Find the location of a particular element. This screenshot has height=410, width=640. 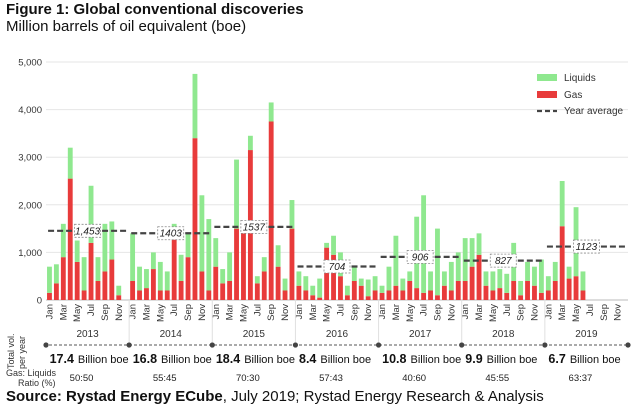

year-average-label: 1403 is located at coordinates (171, 234).